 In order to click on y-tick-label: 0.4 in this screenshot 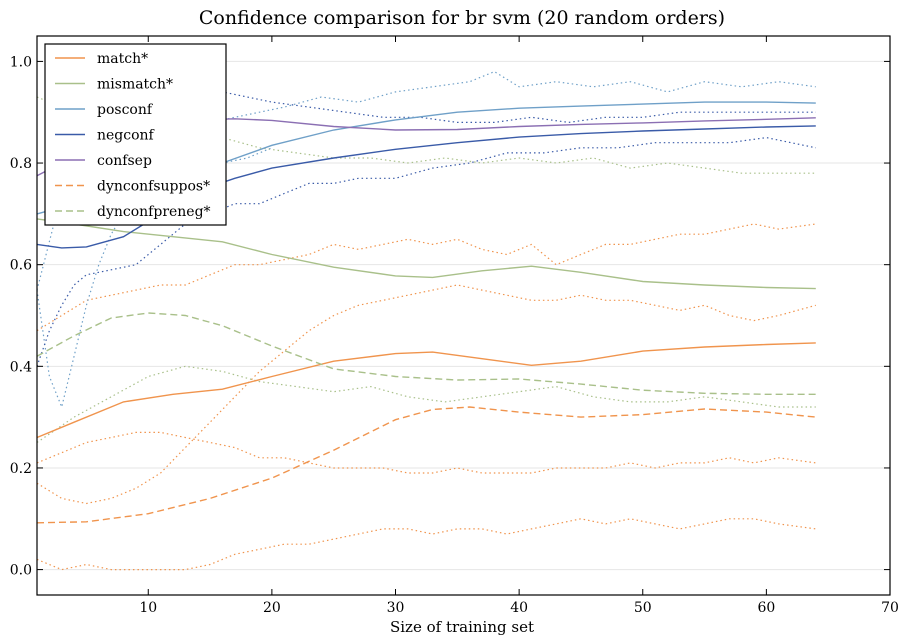, I will do `click(21, 367)`.